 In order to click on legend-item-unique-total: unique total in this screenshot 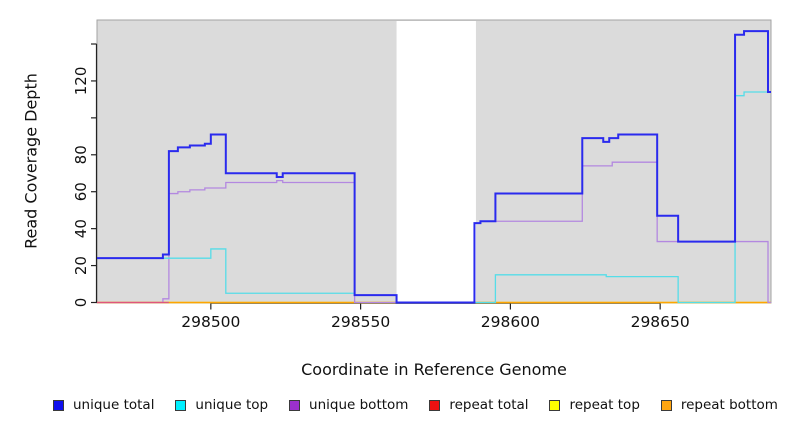, I will do `click(103, 405)`.